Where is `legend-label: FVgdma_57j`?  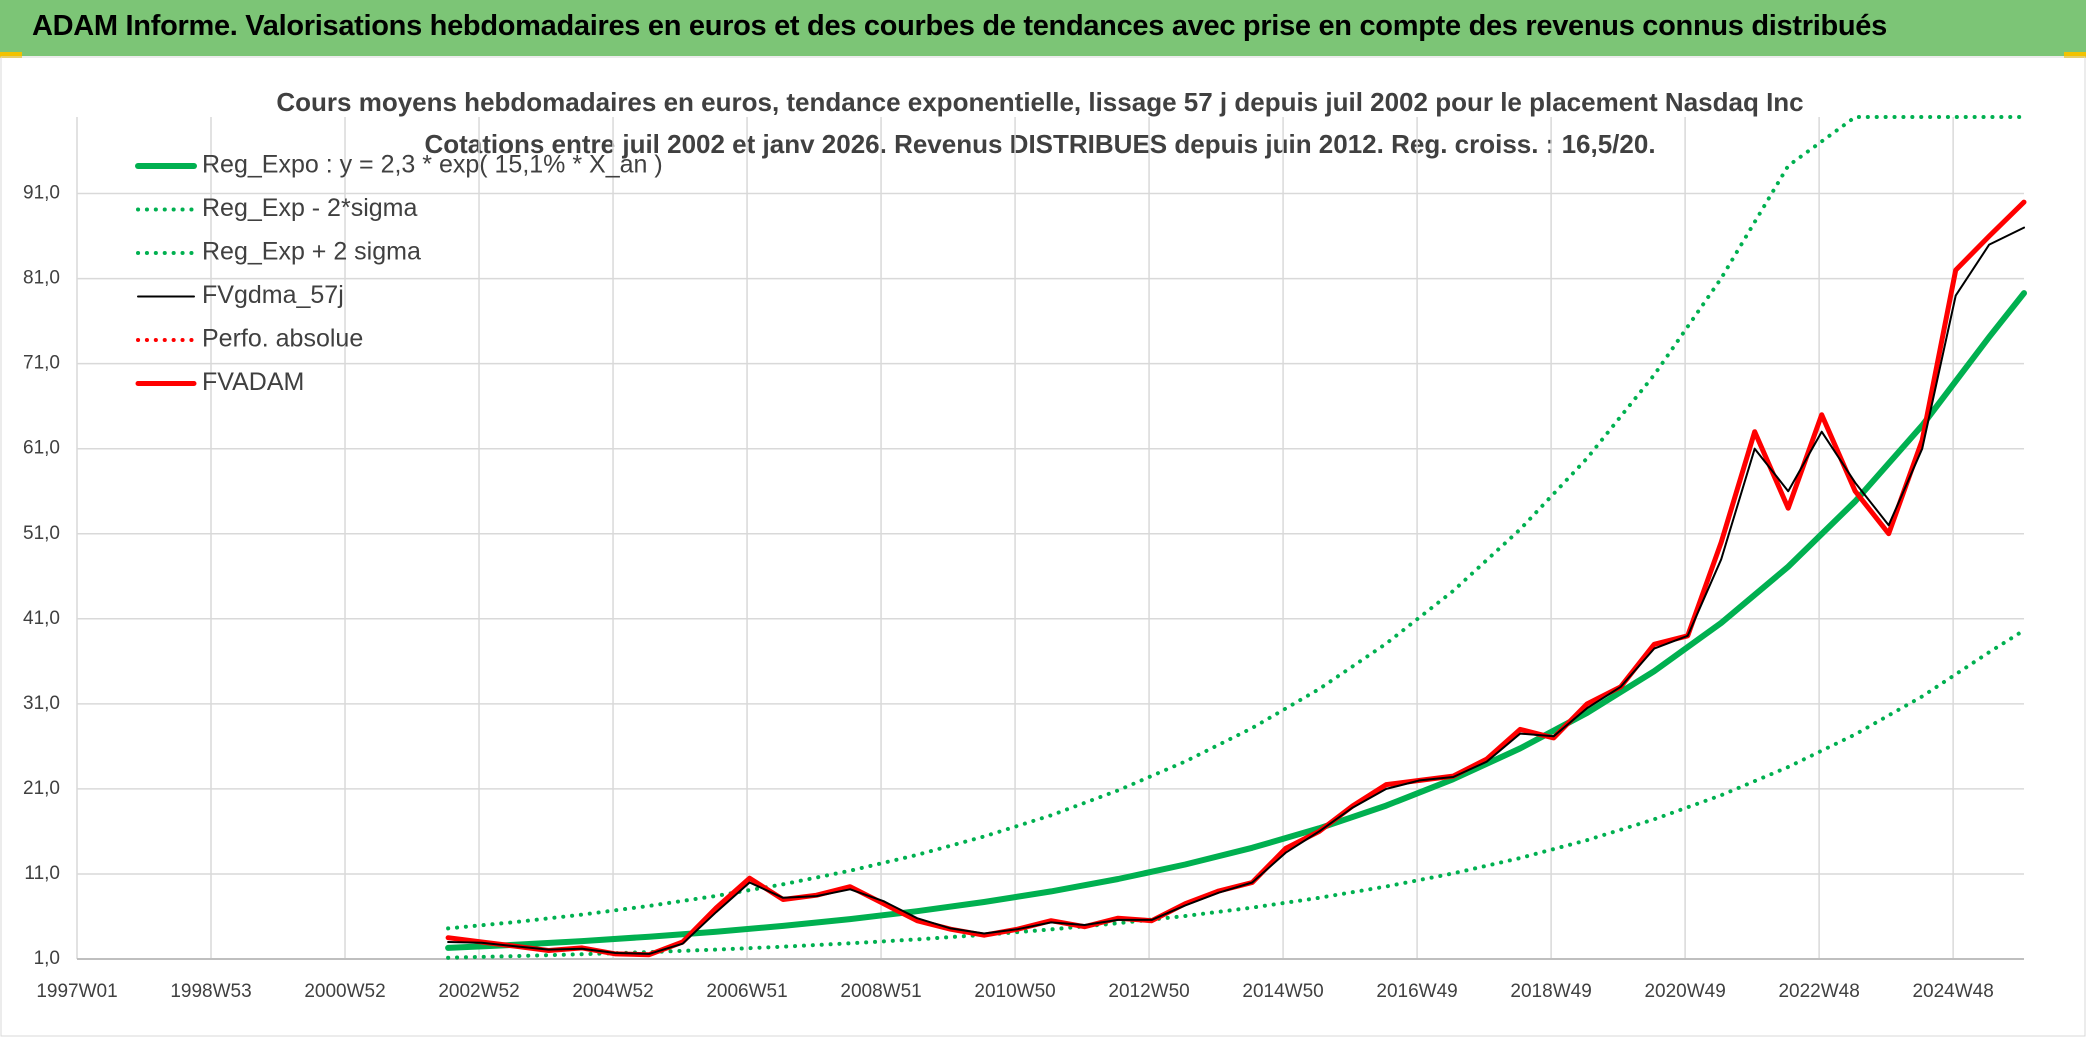 legend-label: FVgdma_57j is located at coordinates (273, 295).